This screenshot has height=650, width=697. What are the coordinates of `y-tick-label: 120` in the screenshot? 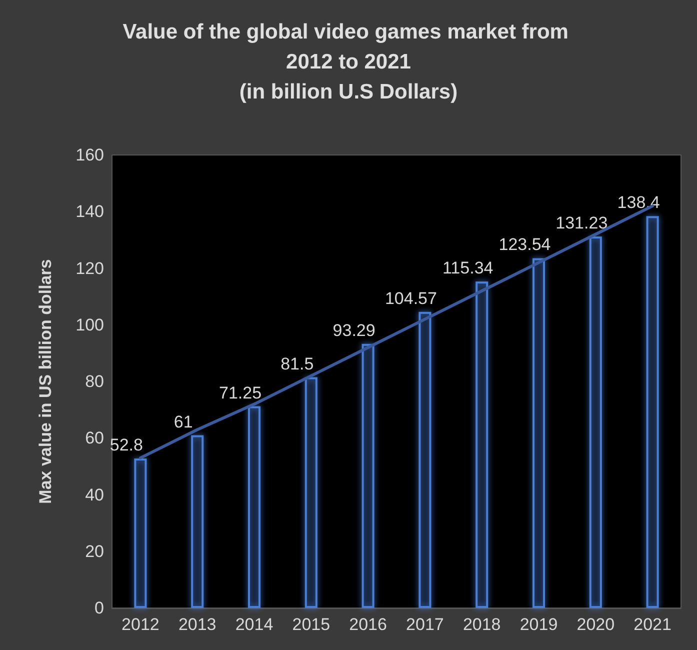 It's located at (90, 268).